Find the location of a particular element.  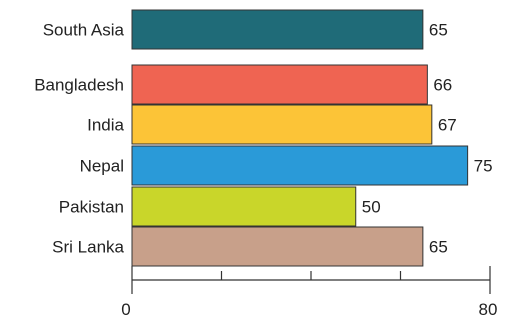

value-label-sri-lanka: 65 is located at coordinates (438, 247).